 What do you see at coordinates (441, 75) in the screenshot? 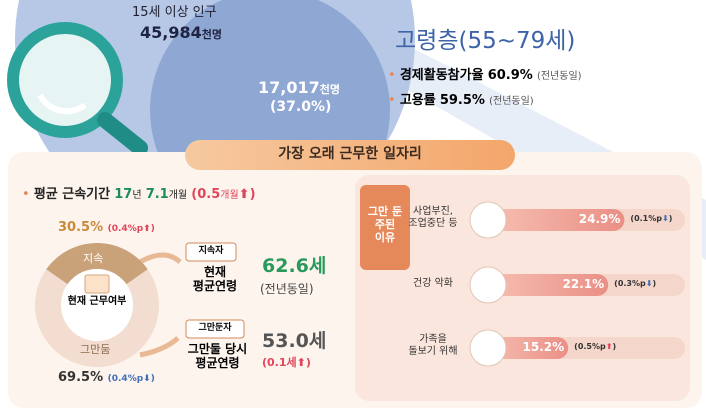
I see `l: 경제활동참가율` at bounding box center [441, 75].